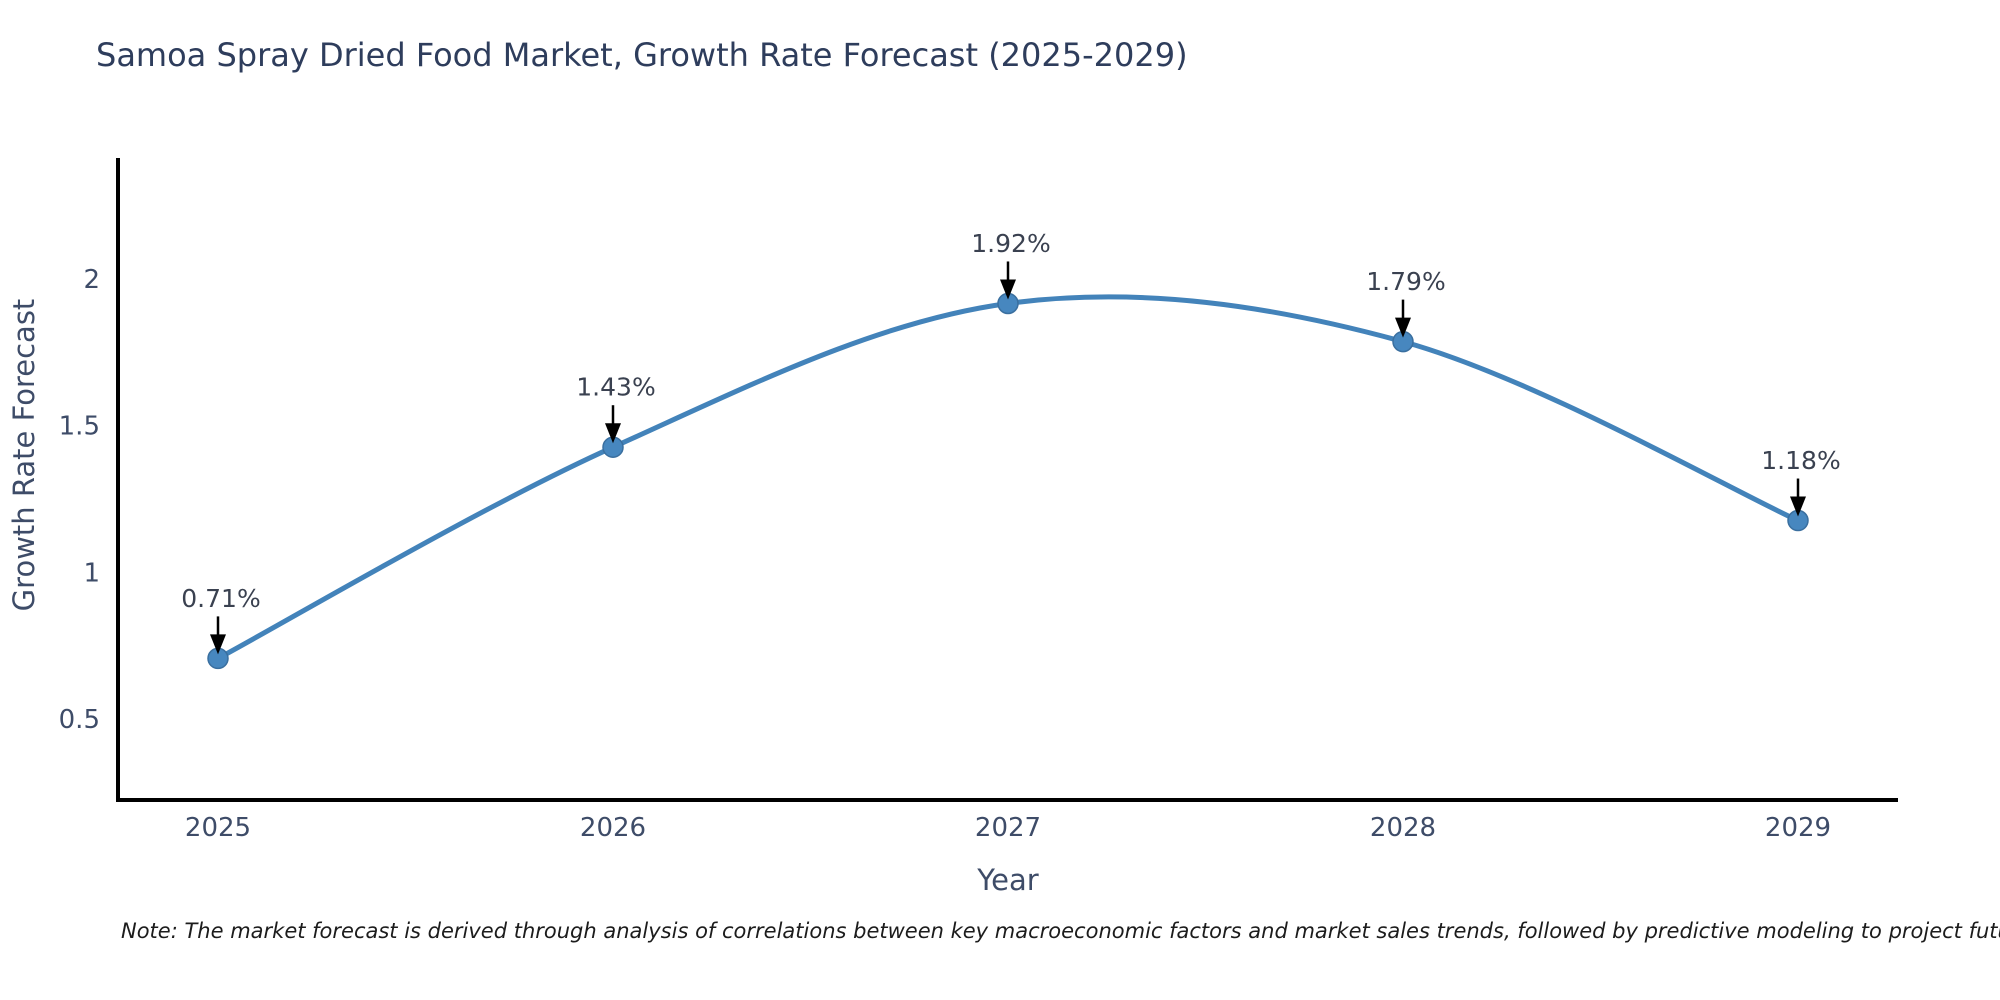  I want to click on x-tick-label: 2028, so click(1403, 828).